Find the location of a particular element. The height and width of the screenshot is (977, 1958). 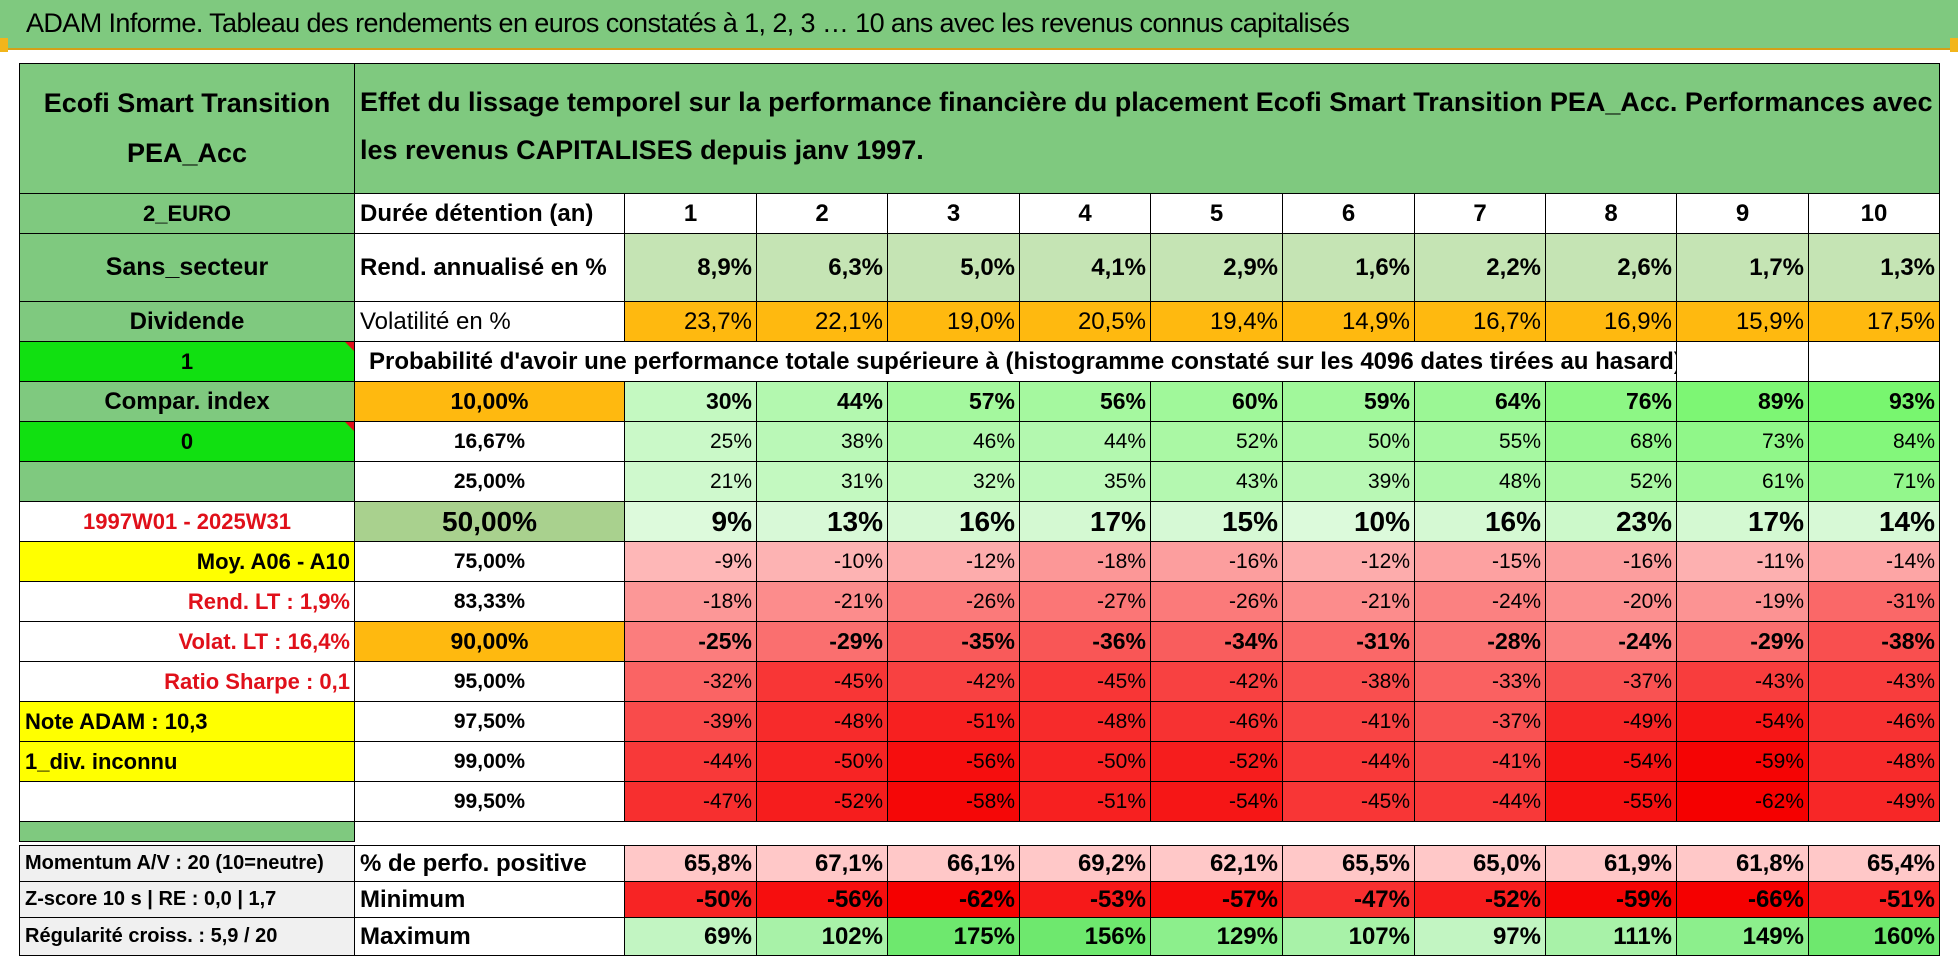

probability-value: -41% is located at coordinates (1480, 761).